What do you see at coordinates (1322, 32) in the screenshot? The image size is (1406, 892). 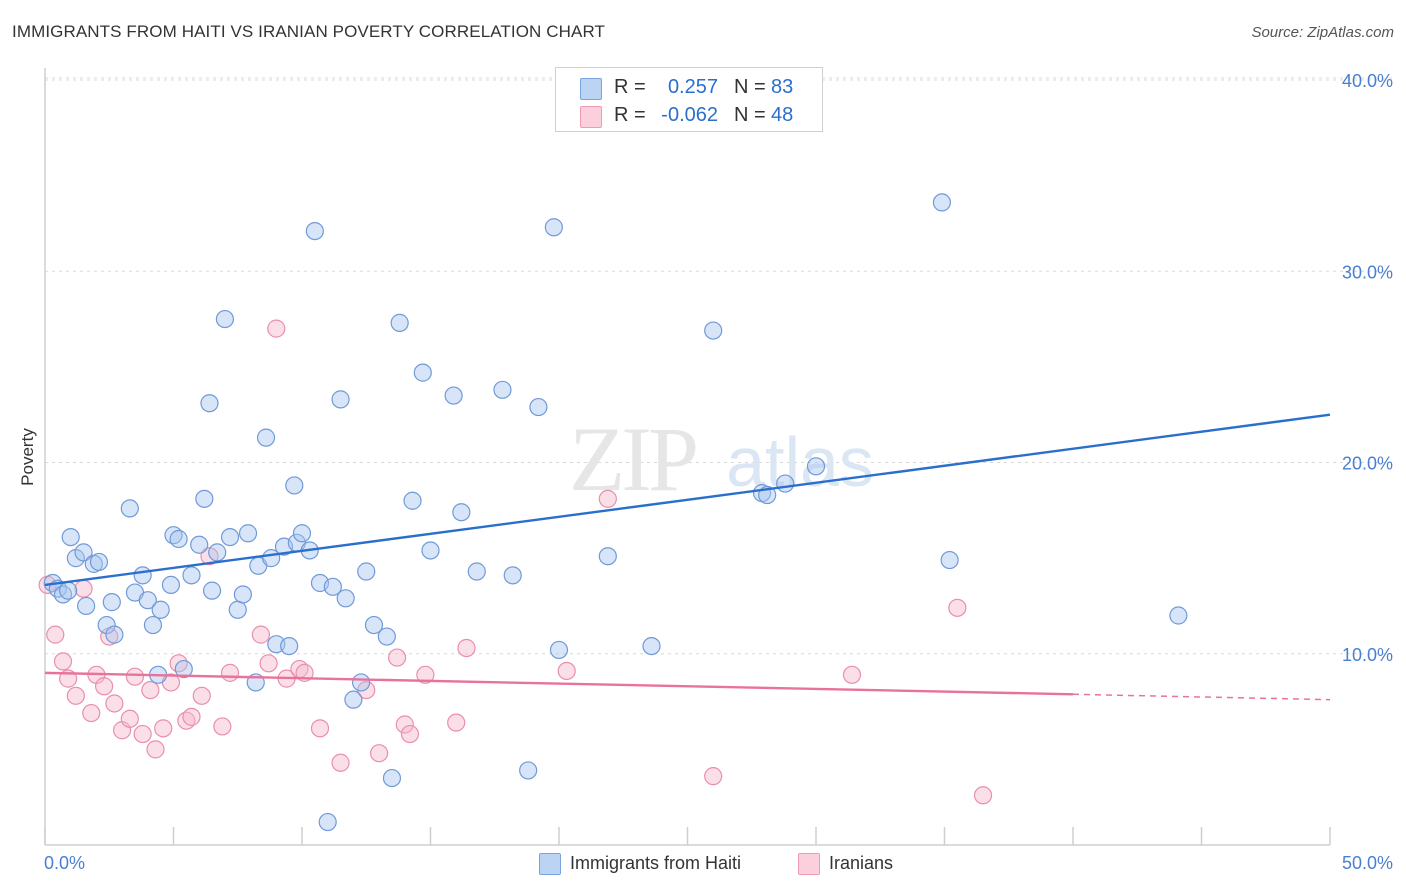 I see `source-credit: Source: ZipAtlas.com` at bounding box center [1322, 32].